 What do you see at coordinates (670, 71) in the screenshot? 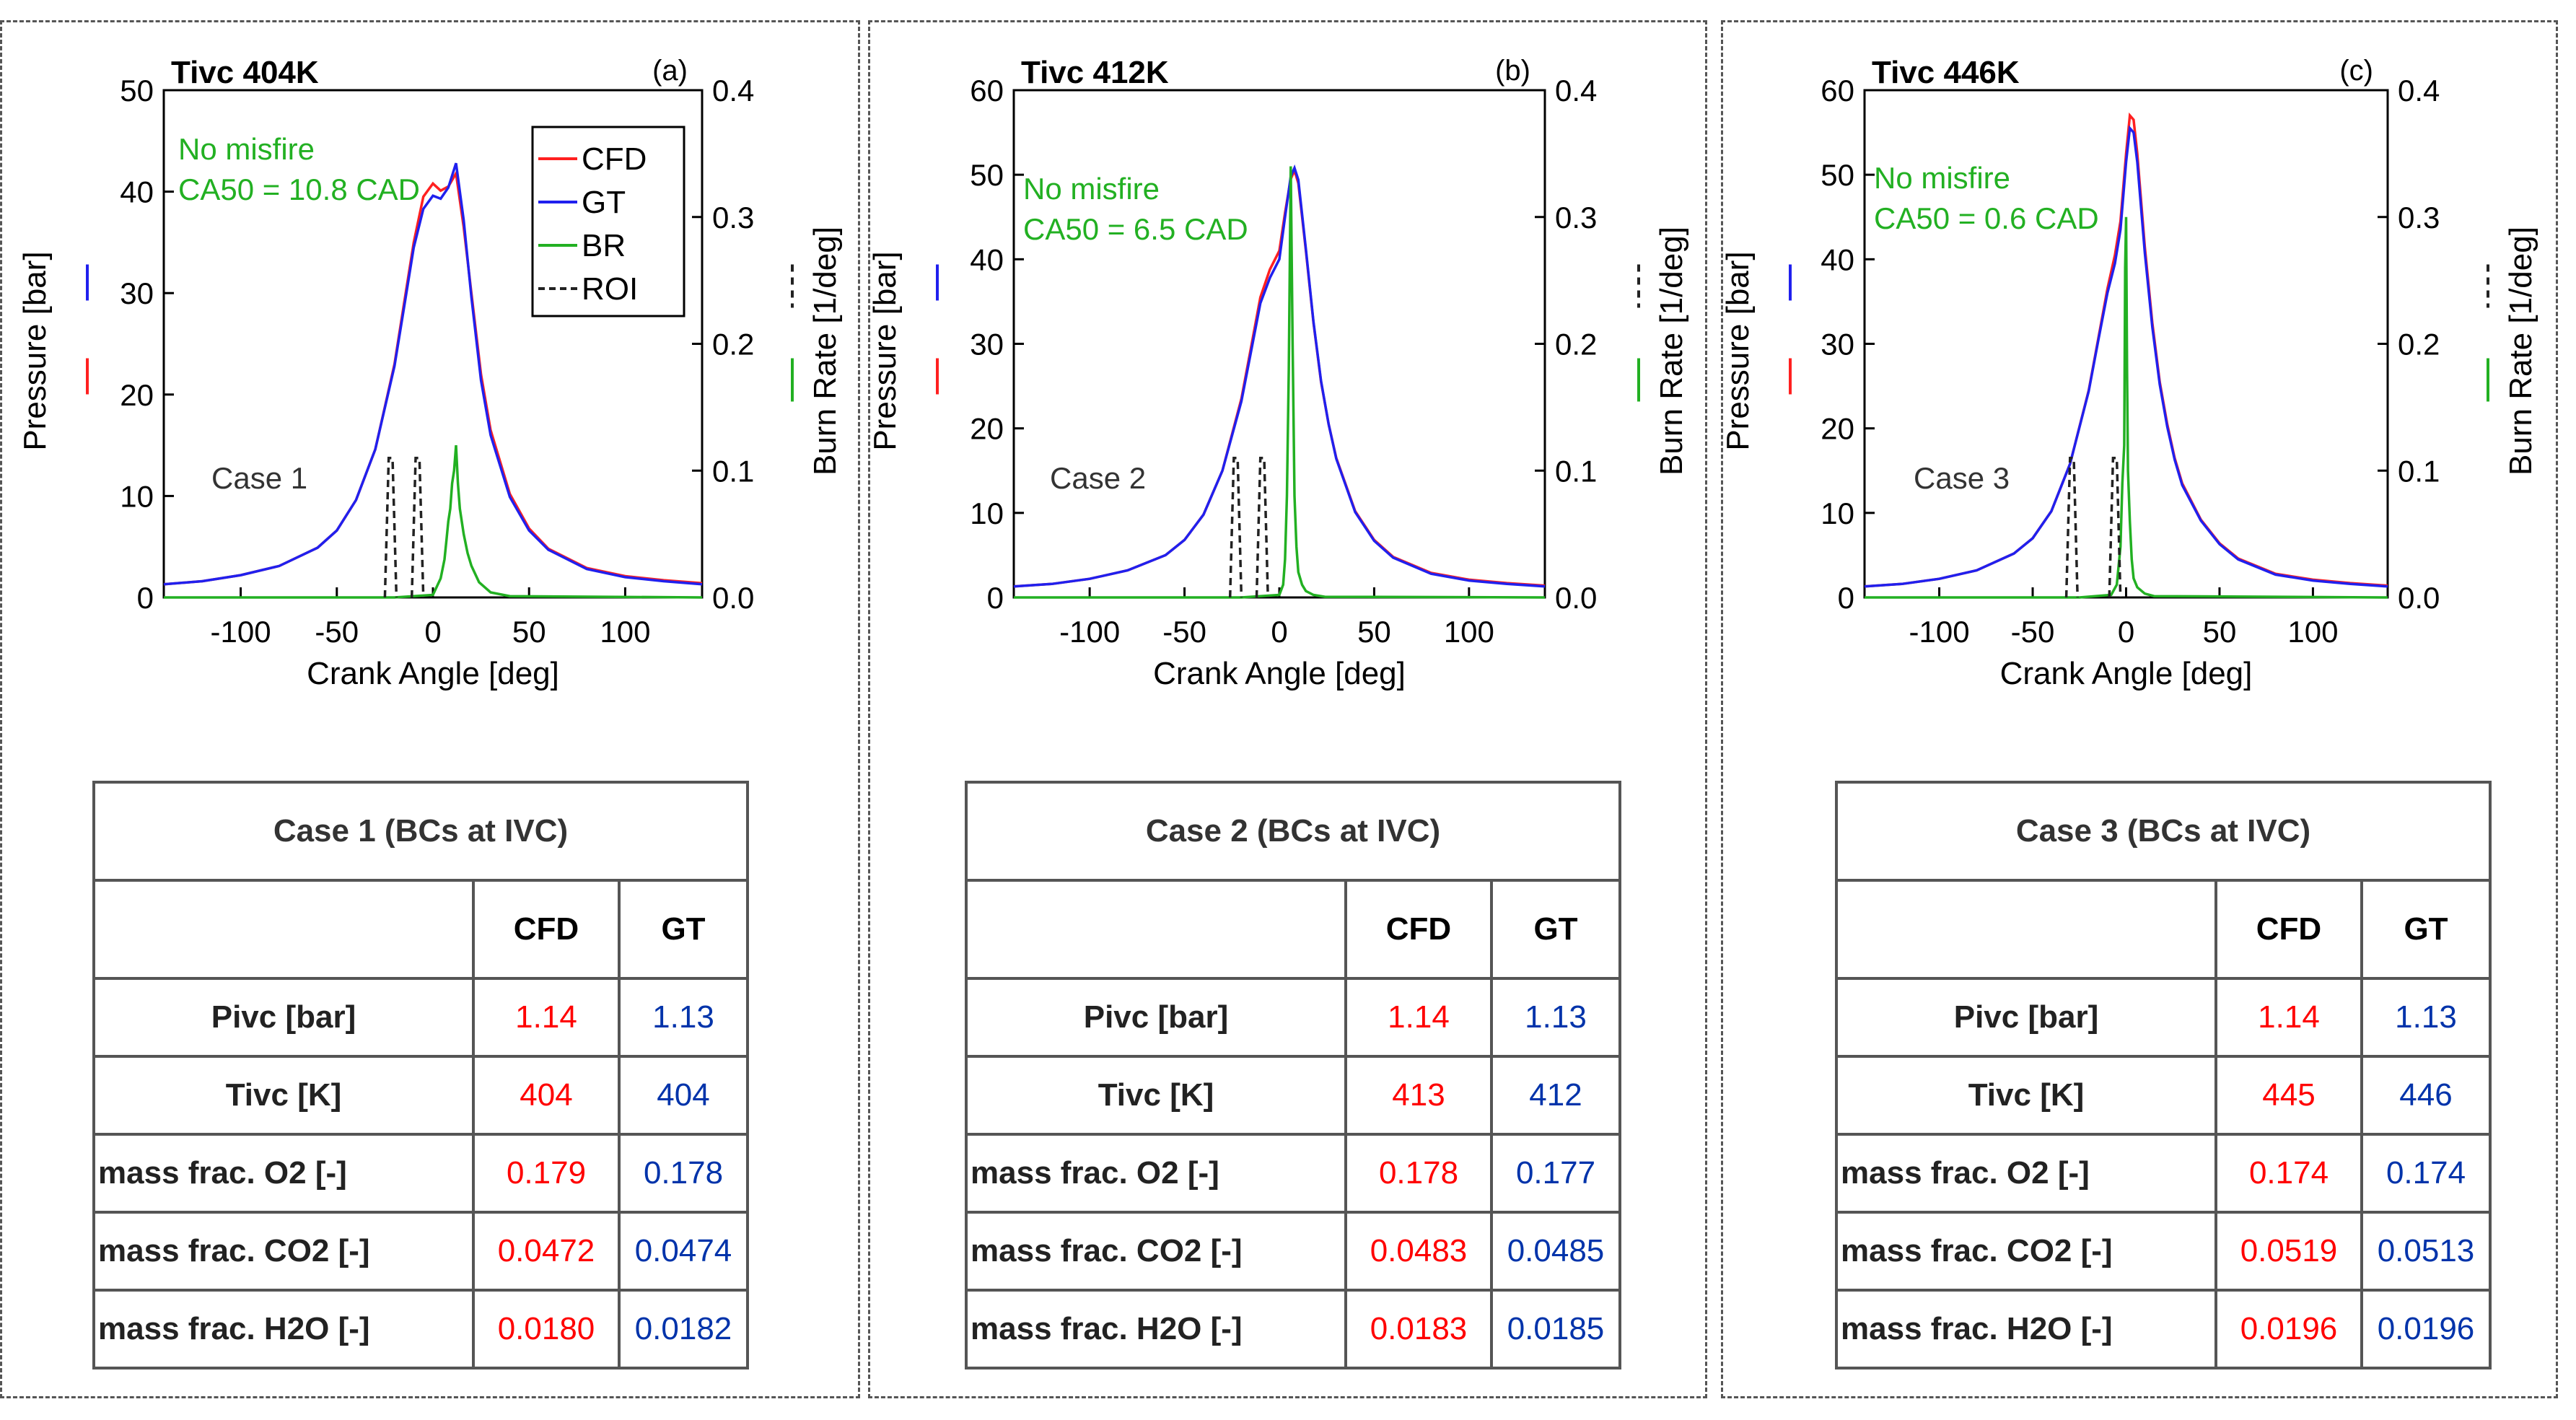
I see `panel-label: (a)` at bounding box center [670, 71].